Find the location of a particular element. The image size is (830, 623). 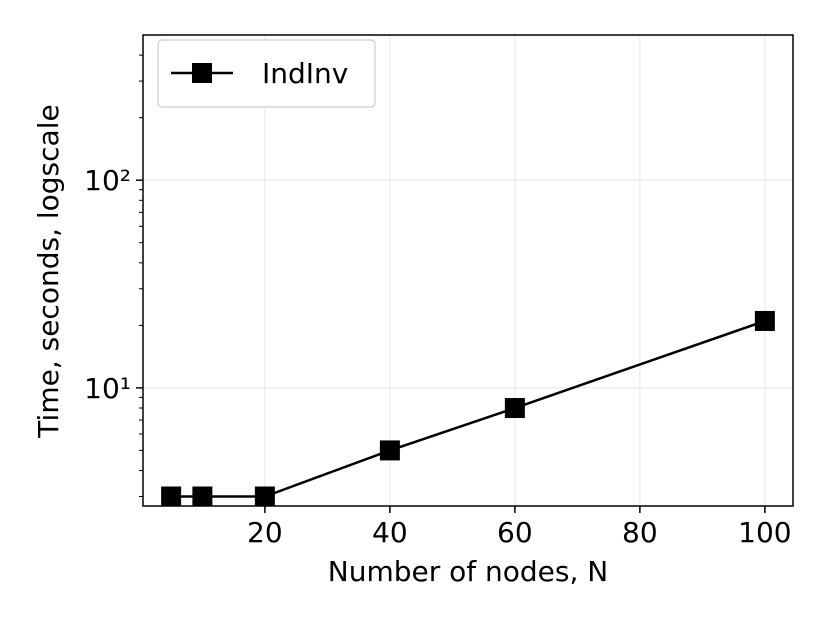

y-axis-label: Time, seconds, logscale is located at coordinates (48, 271).